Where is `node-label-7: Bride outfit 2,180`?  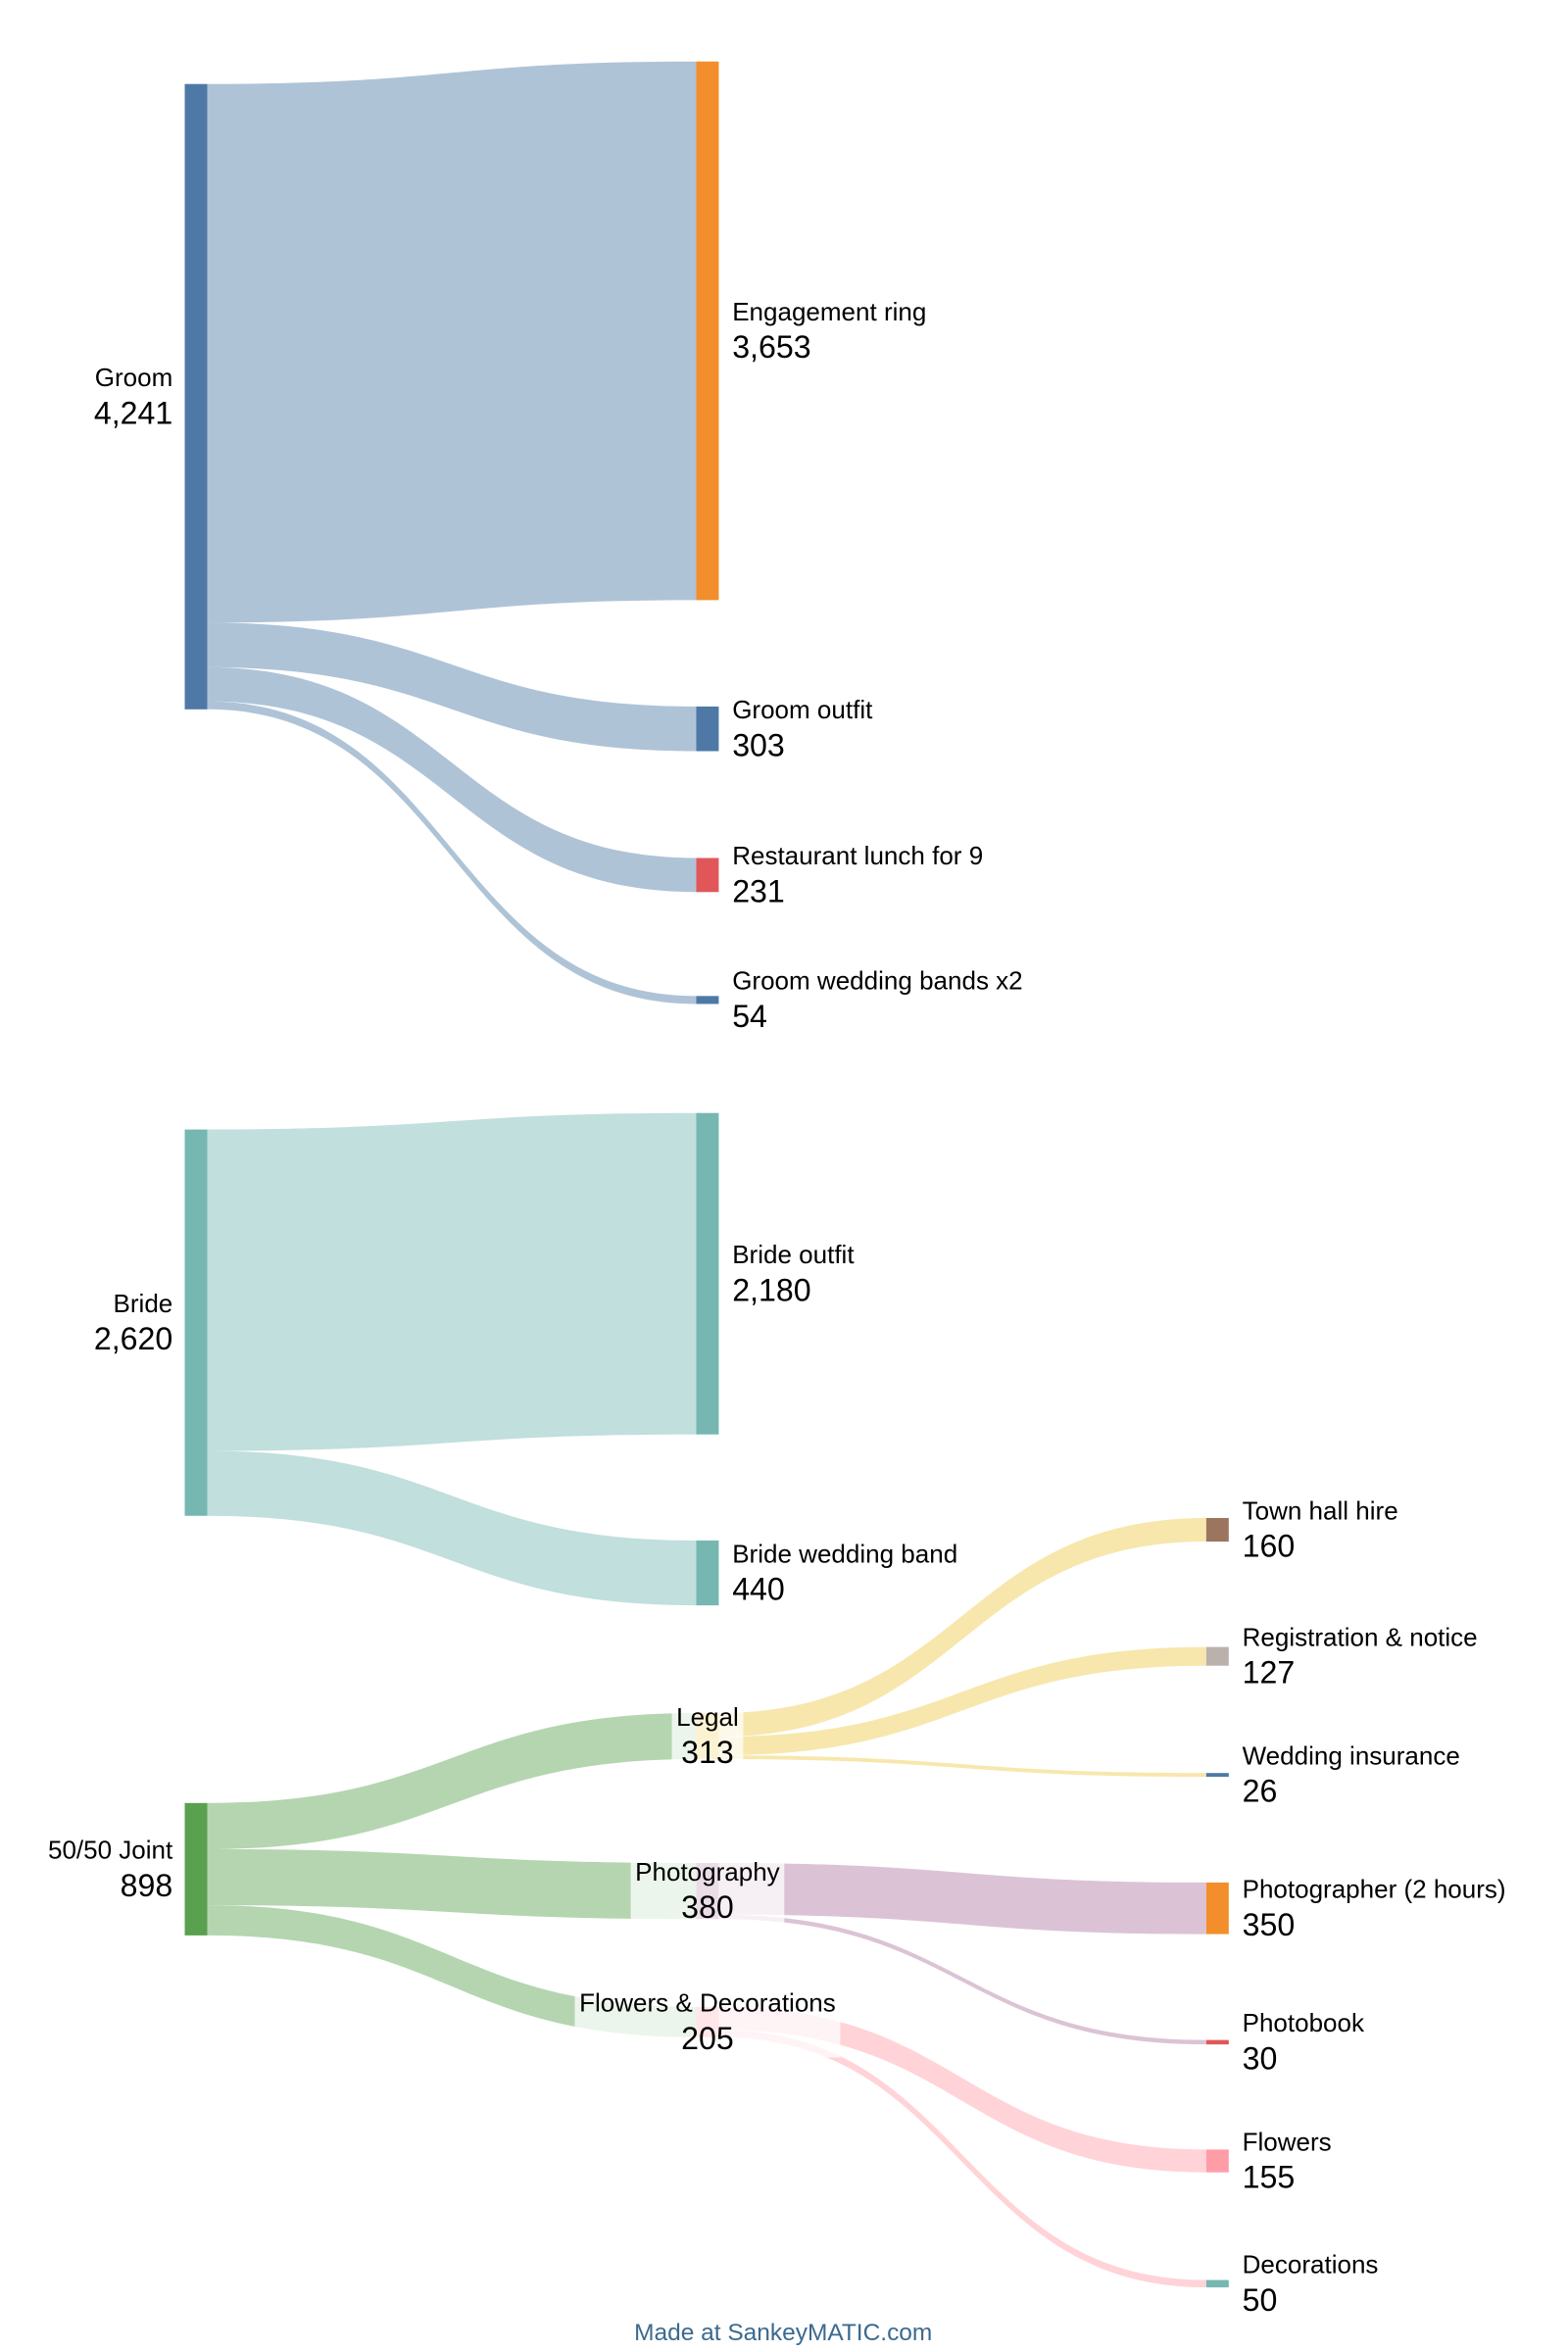 node-label-7: Bride outfit 2,180 is located at coordinates (793, 1273).